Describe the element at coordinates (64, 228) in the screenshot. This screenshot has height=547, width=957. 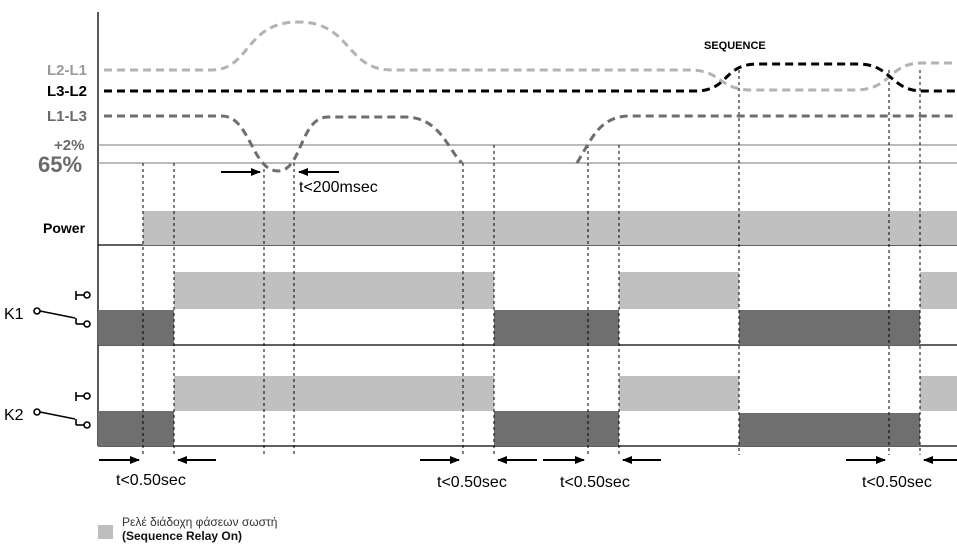
I see `label-power: Power` at that location.